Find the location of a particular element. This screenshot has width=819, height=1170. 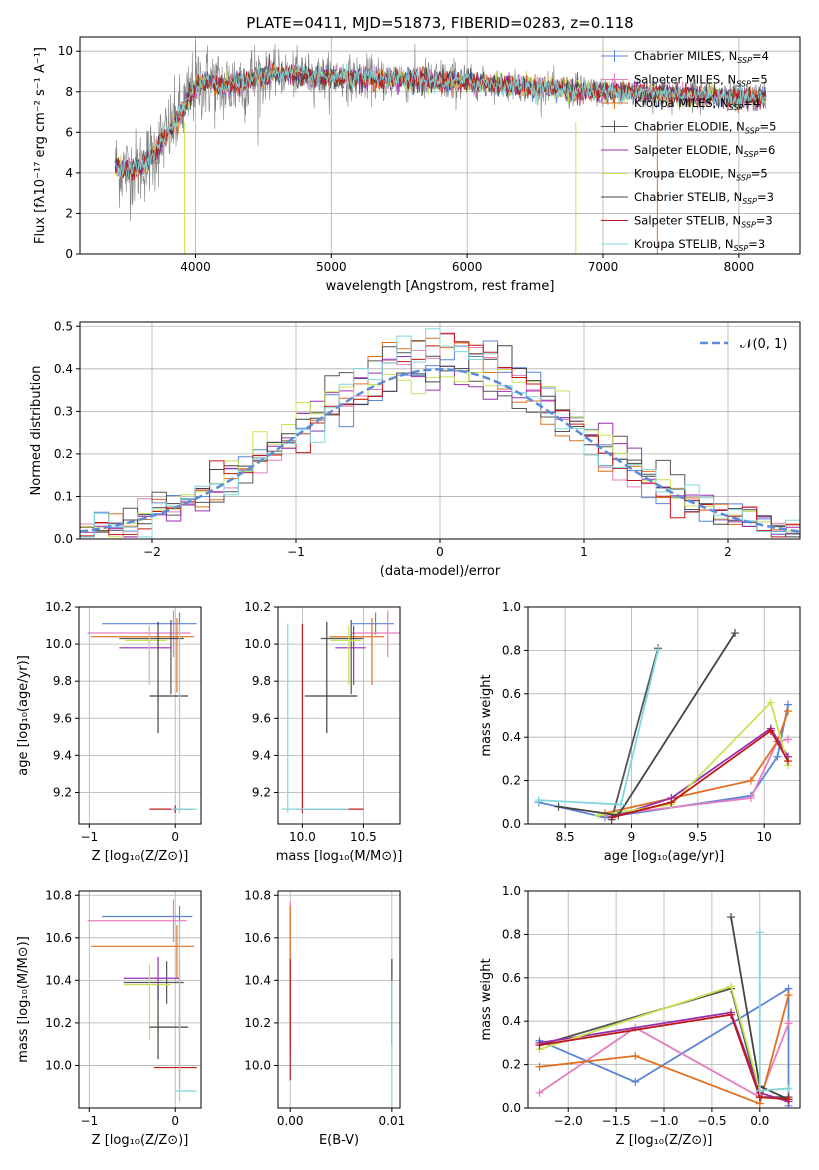

gaussian-curve is located at coordinates (440, 450).